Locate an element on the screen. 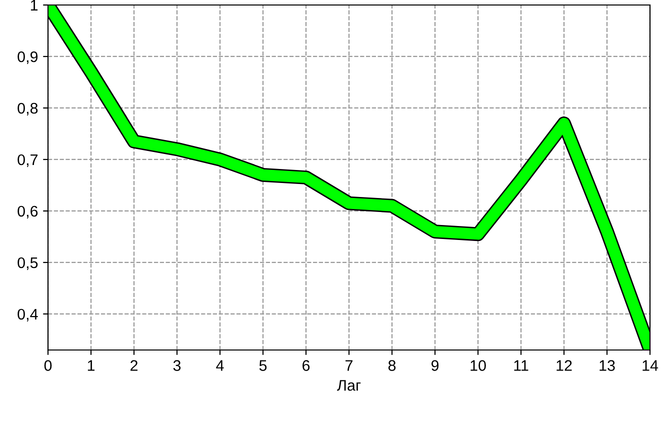  x-tick-label: 1 is located at coordinates (91, 365).